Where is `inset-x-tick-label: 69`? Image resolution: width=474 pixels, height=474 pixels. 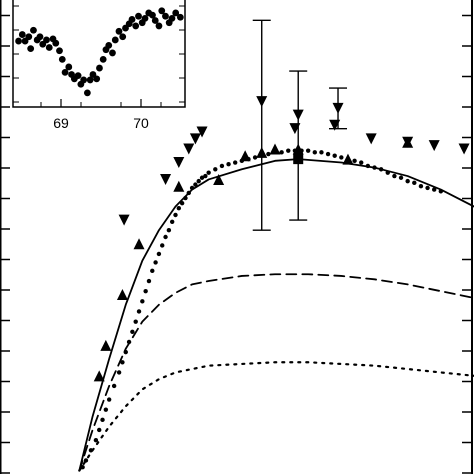 inset-x-tick-label: 69 is located at coordinates (61, 123).